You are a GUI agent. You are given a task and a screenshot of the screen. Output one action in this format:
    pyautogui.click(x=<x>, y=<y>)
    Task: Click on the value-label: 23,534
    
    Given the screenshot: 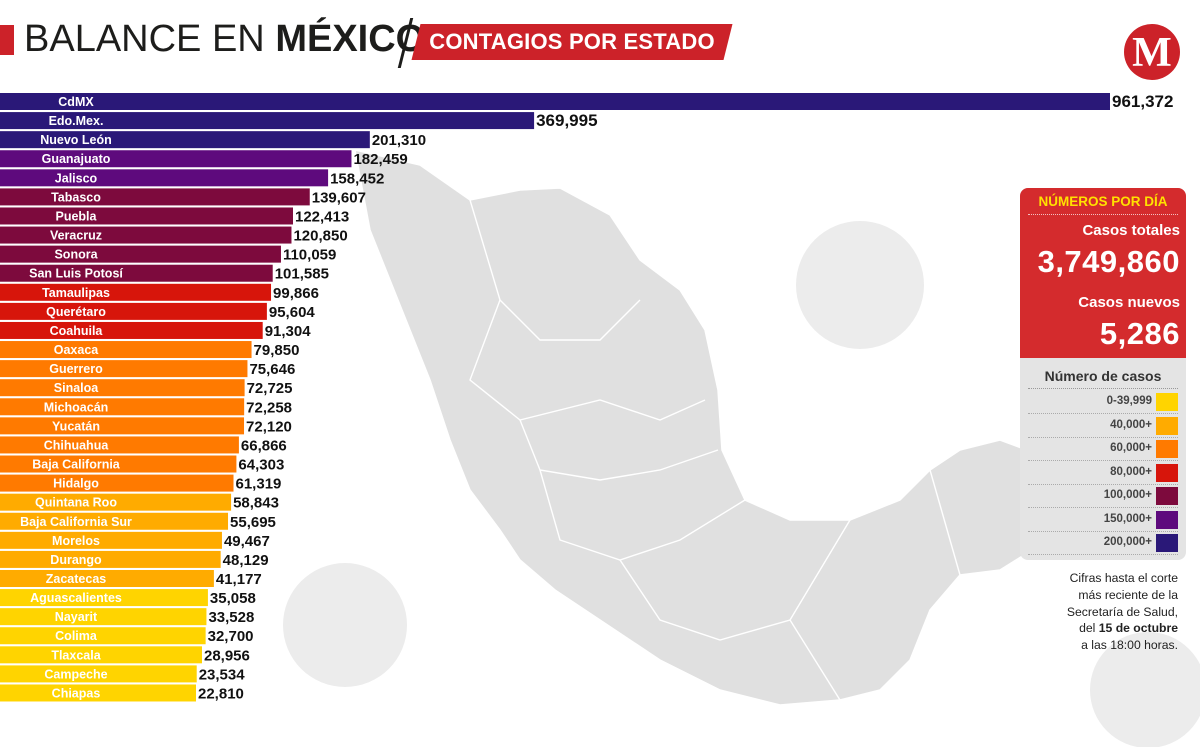 What is the action you would take?
    pyautogui.click(x=222, y=674)
    